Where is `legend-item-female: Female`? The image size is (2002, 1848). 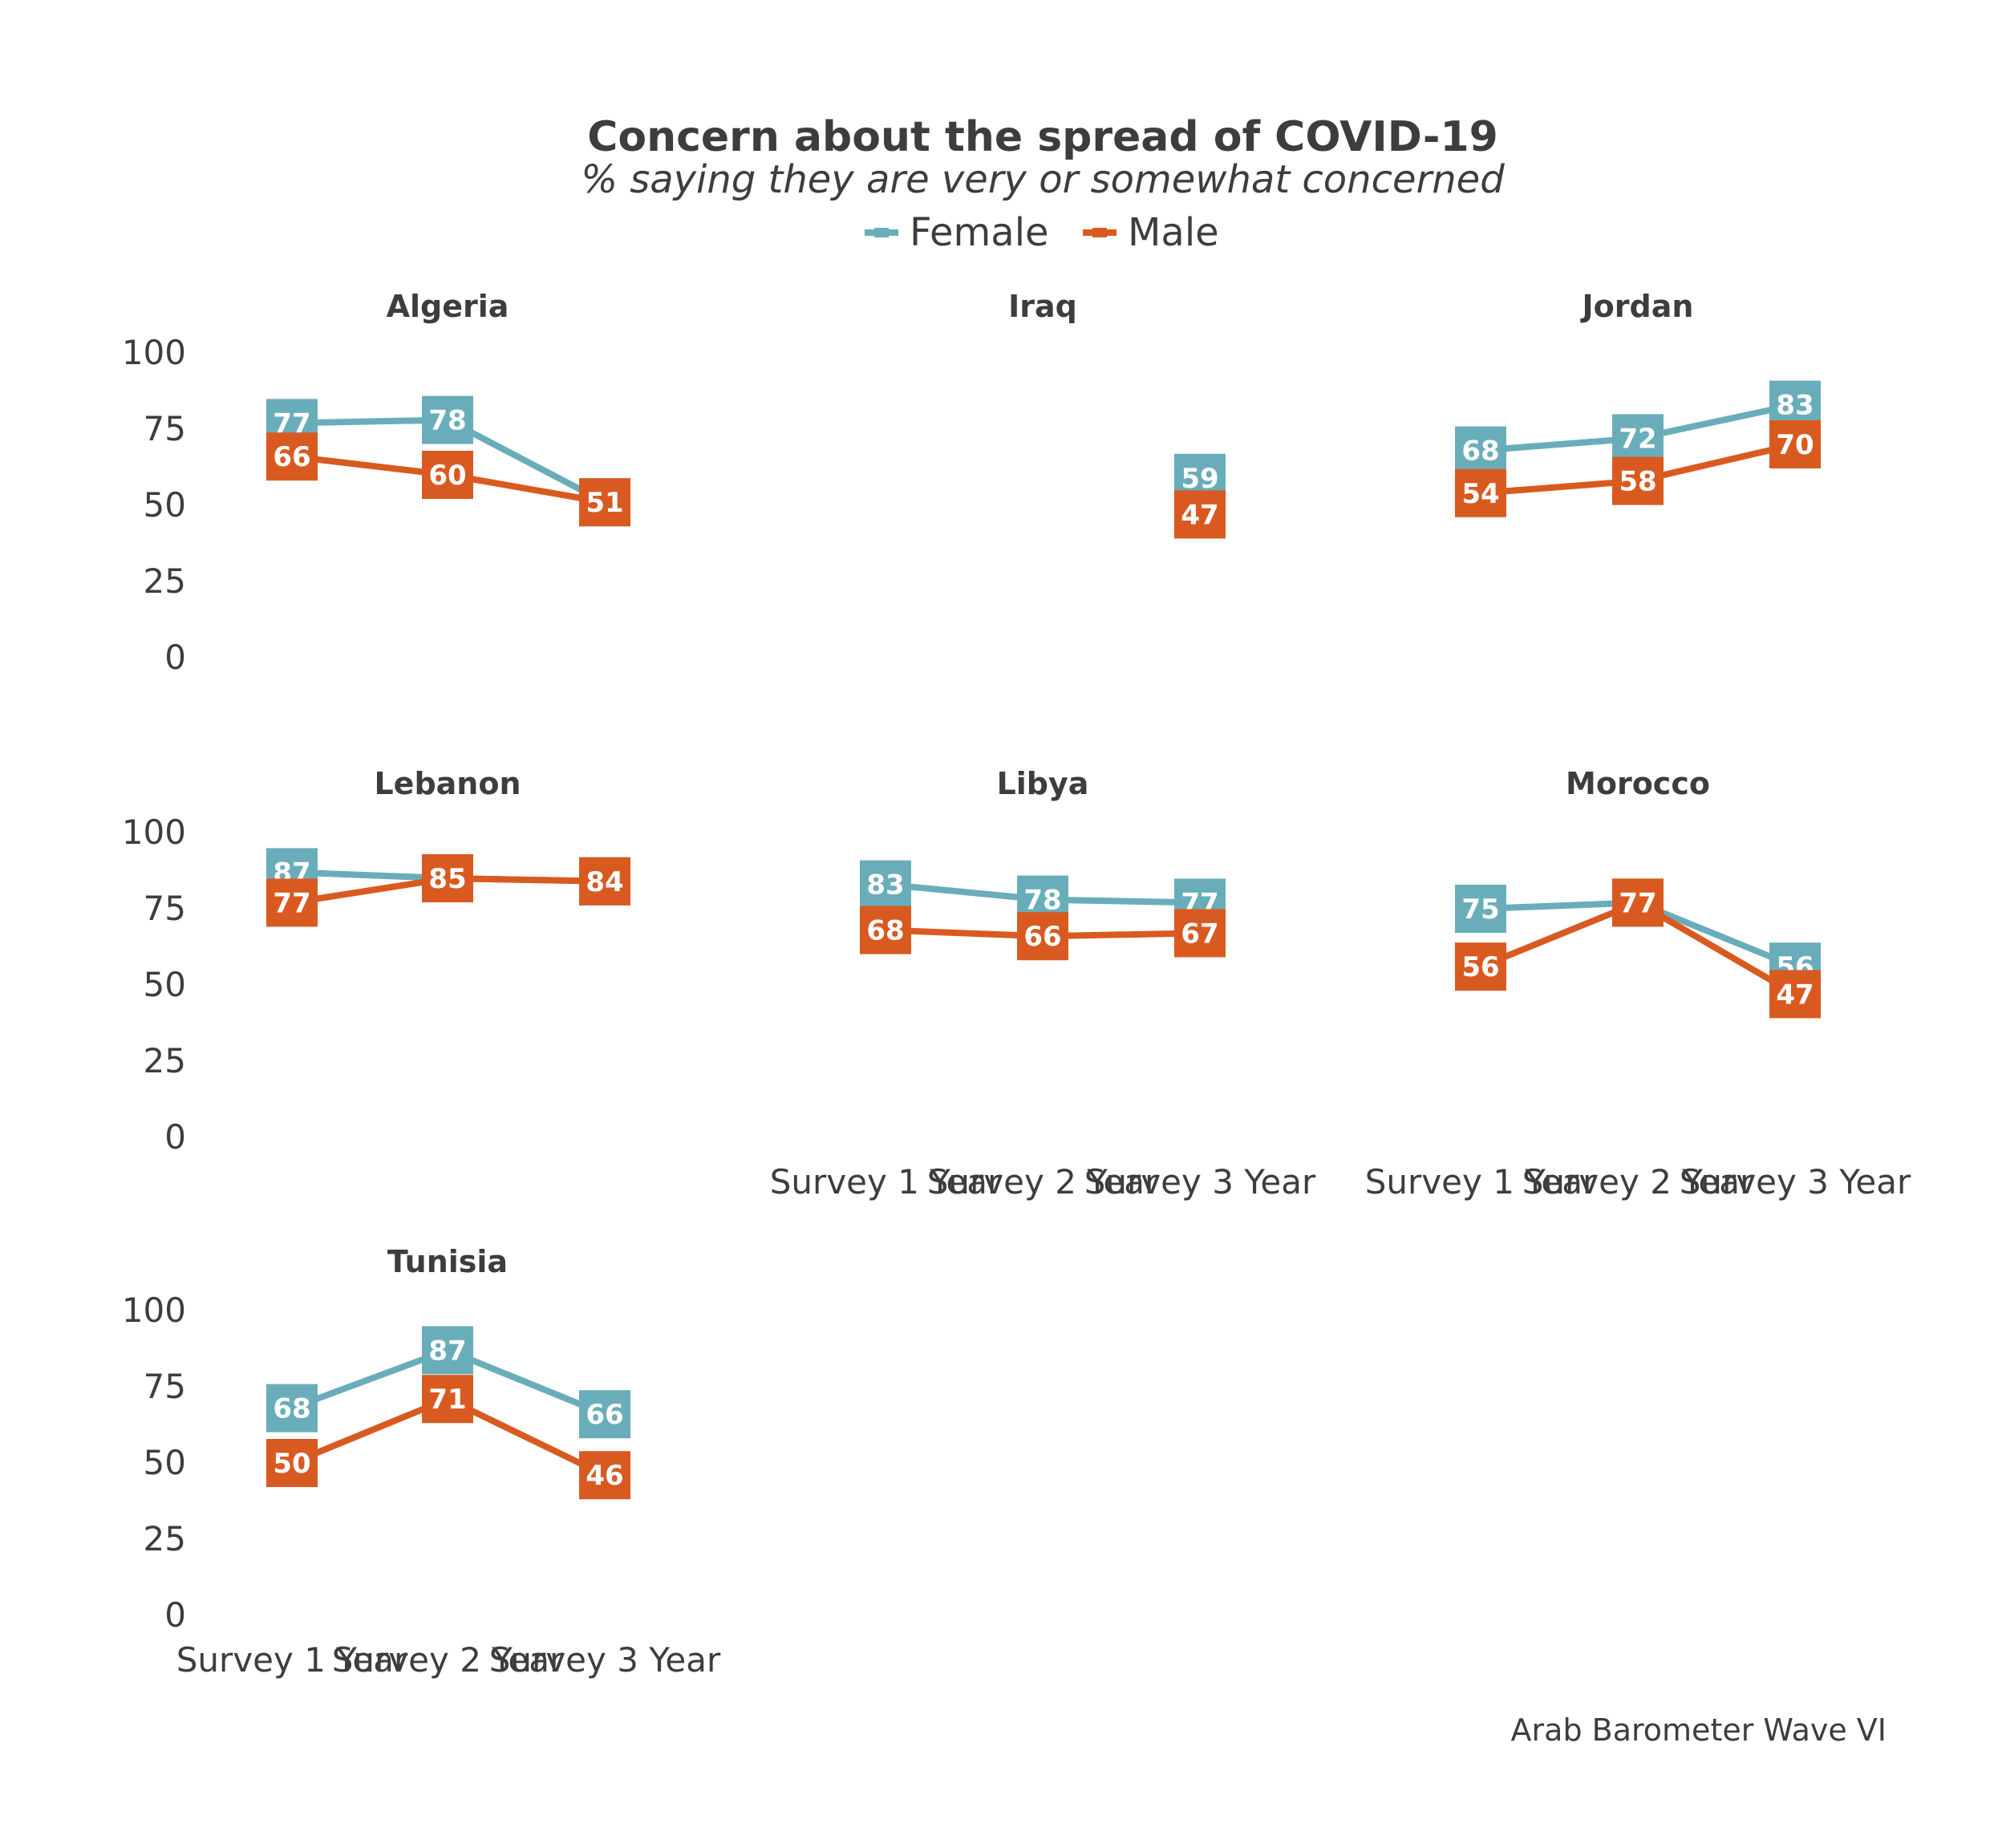
legend-item-female: Female is located at coordinates (957, 232).